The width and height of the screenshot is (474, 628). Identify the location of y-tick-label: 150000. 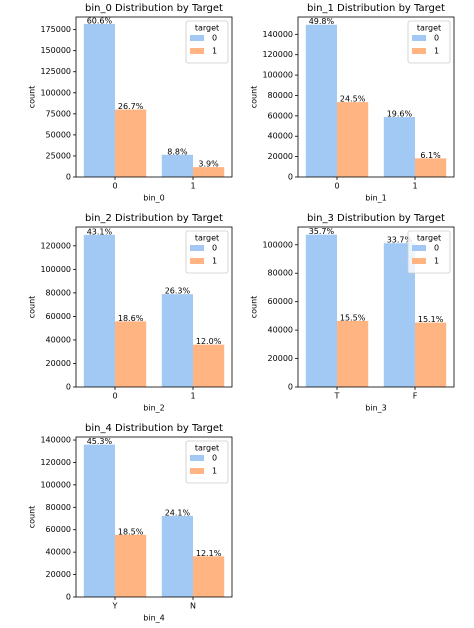
(55, 50).